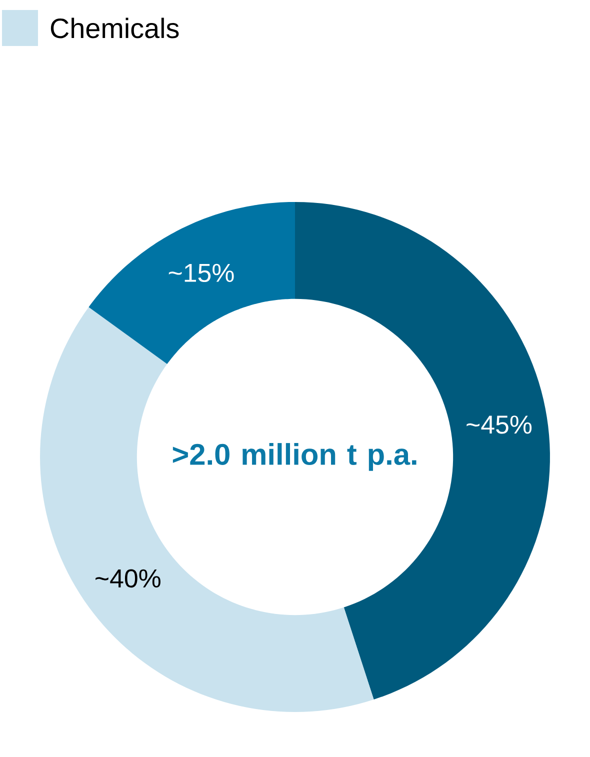  What do you see at coordinates (201, 273) in the screenshot?
I see `data-label: ~15%` at bounding box center [201, 273].